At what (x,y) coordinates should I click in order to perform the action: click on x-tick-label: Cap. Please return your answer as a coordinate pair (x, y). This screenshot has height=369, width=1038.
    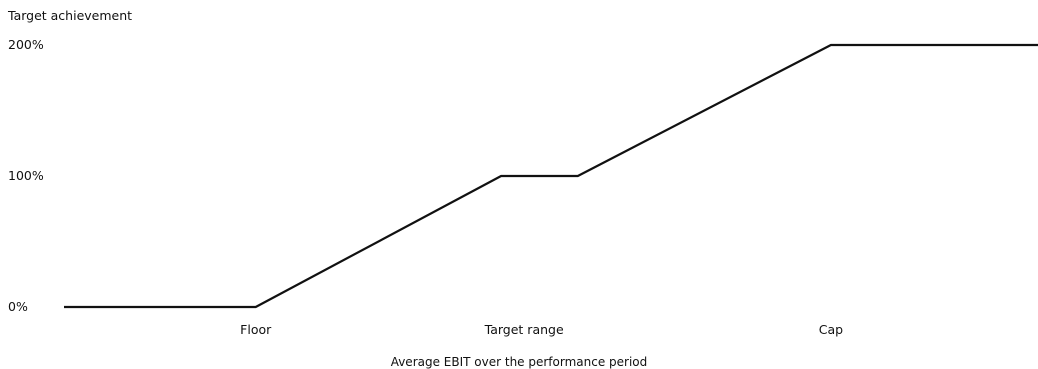
    Looking at the image, I should click on (831, 329).